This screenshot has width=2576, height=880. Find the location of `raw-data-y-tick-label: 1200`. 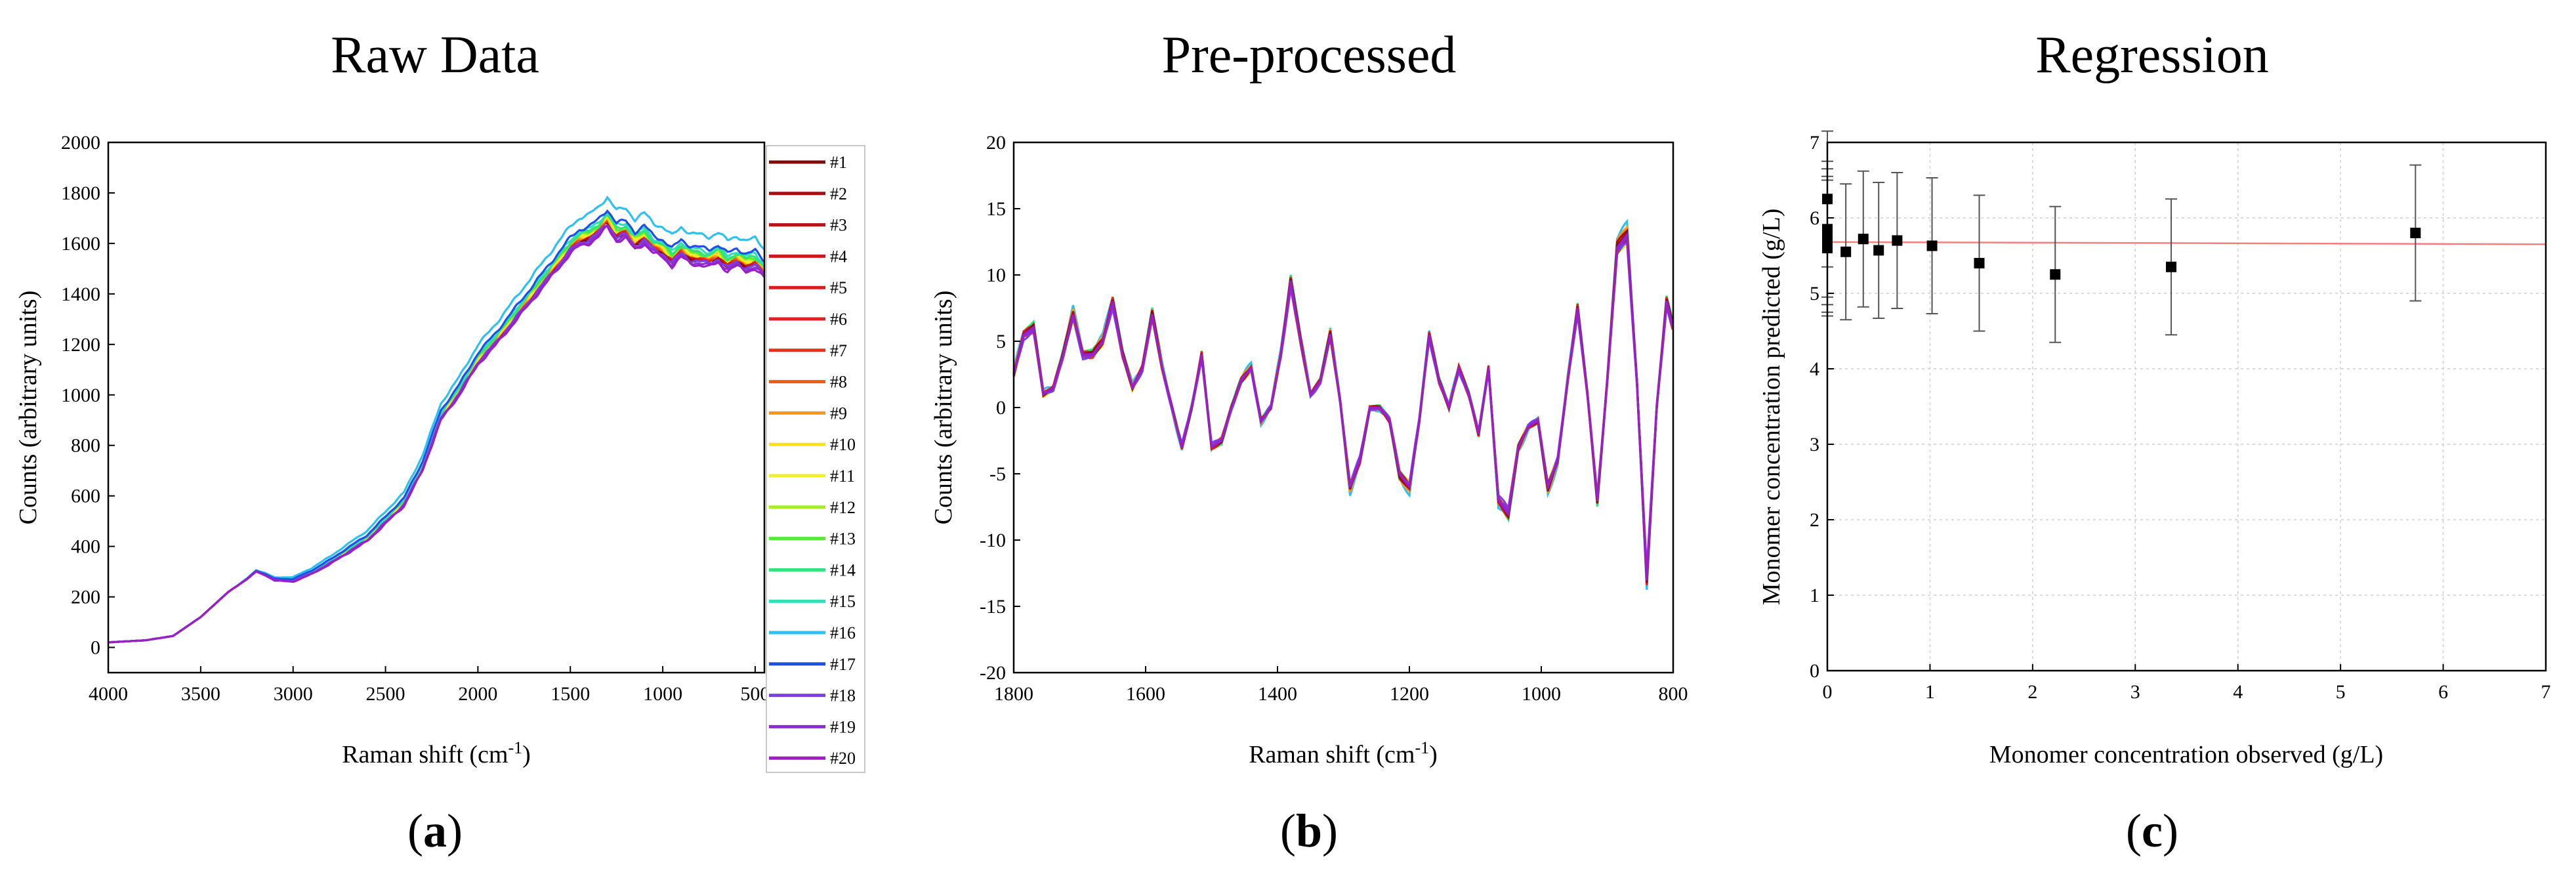

raw-data-y-tick-label: 1200 is located at coordinates (80, 345).